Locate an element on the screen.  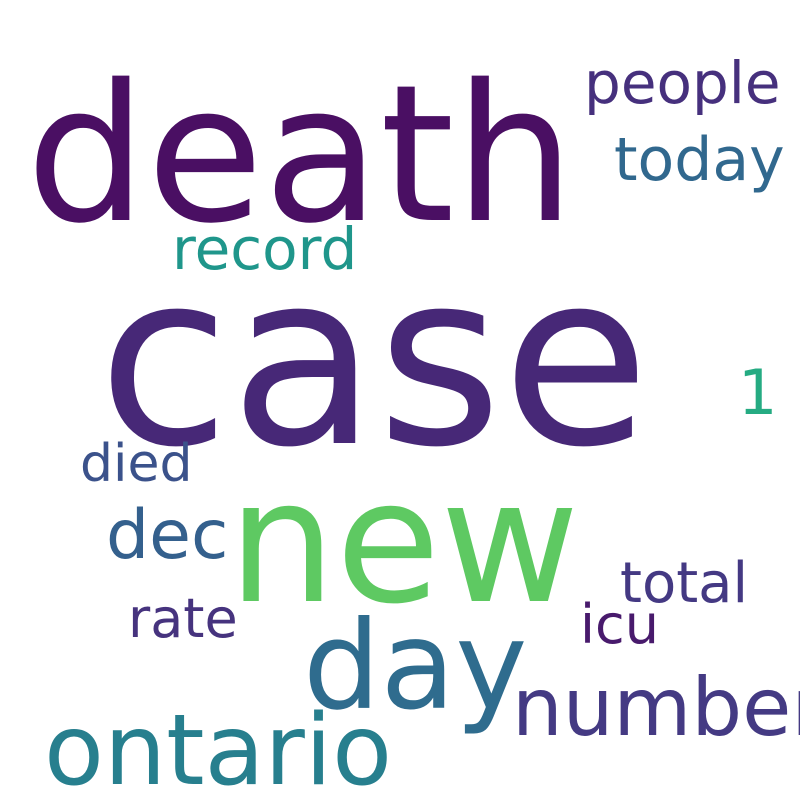
word-day: day is located at coordinates (415, 666).